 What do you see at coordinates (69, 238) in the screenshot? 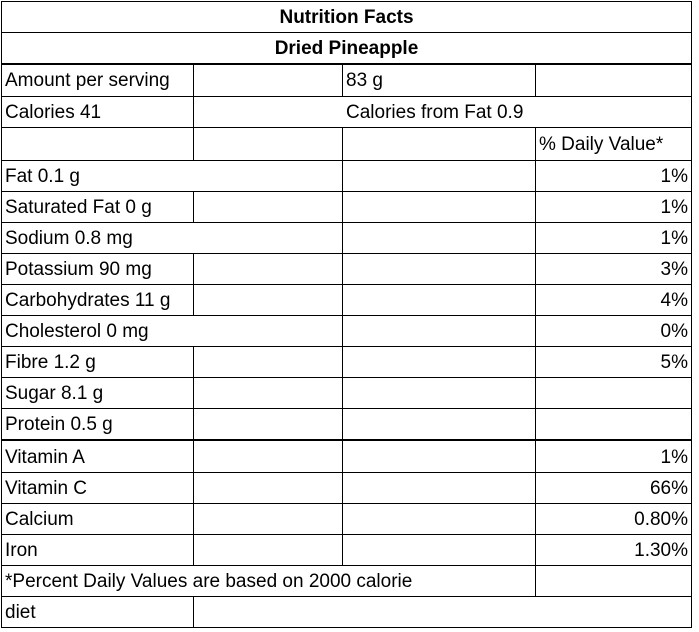
I see `nutrient-name: Sodium 0.8 mg` at bounding box center [69, 238].